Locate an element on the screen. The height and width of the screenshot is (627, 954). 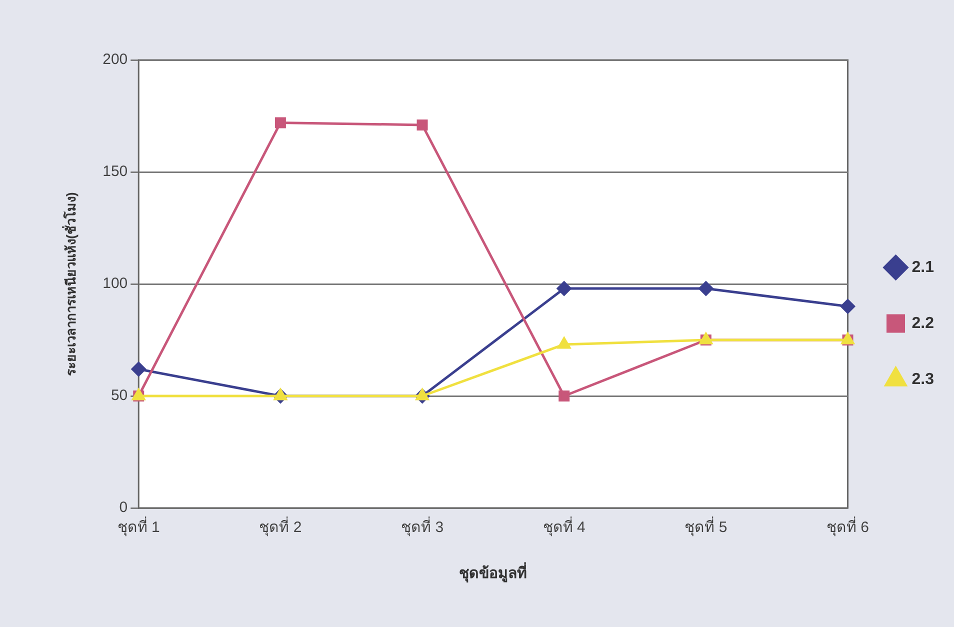
y-axis-title: ระยะเวลาการเหนียวแห้ง(ชั่วโมง) is located at coordinates (69, 284).